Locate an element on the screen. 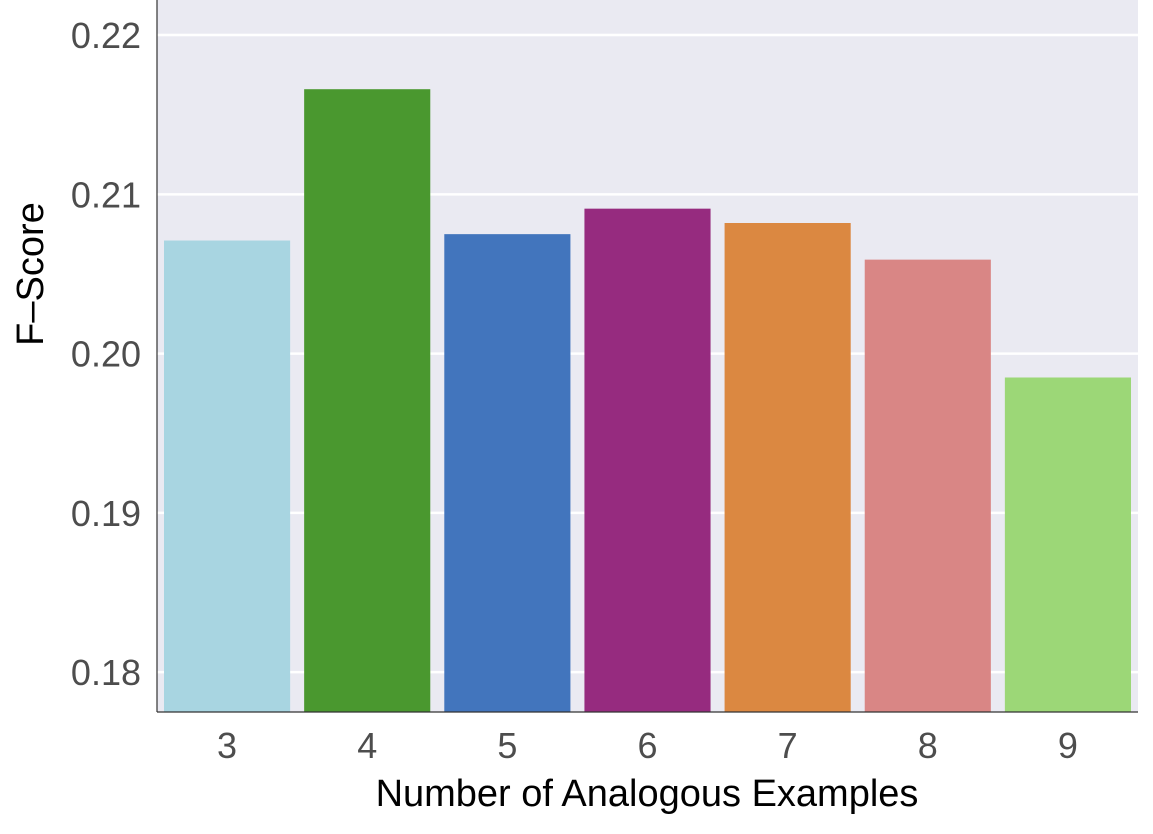 The height and width of the screenshot is (834, 1153). y-tick-label: 0.19 is located at coordinates (106, 513).